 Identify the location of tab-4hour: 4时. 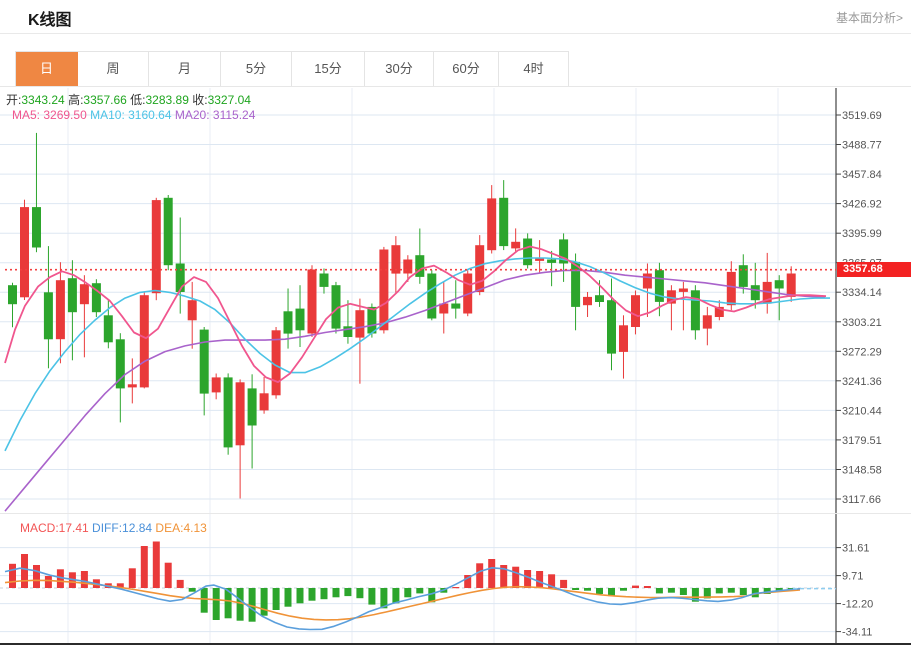
(534, 69).